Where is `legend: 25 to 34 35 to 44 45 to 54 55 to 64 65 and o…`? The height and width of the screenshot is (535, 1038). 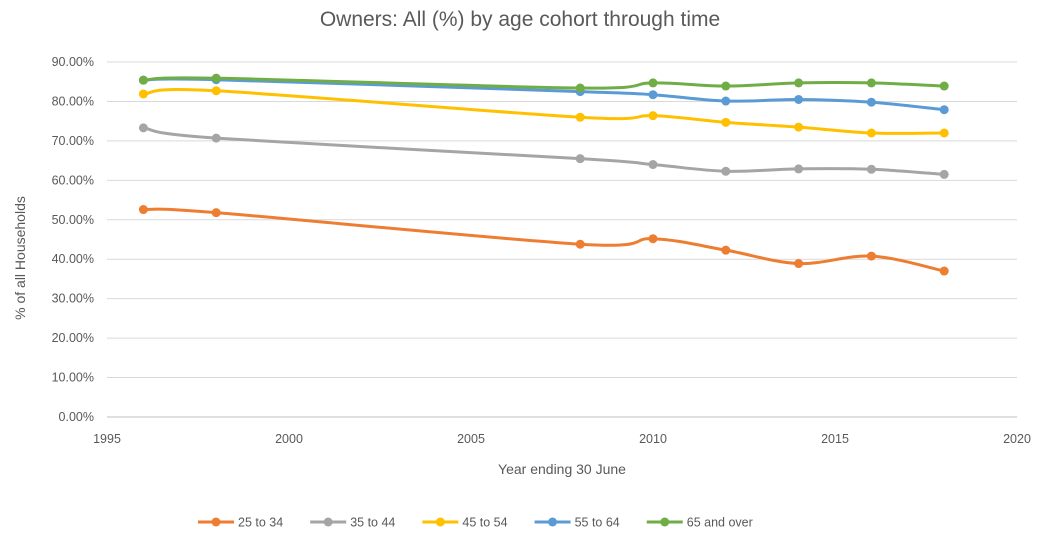 legend: 25 to 34 35 to 44 45 to 54 55 to 64 65 and o… is located at coordinates (475, 523).